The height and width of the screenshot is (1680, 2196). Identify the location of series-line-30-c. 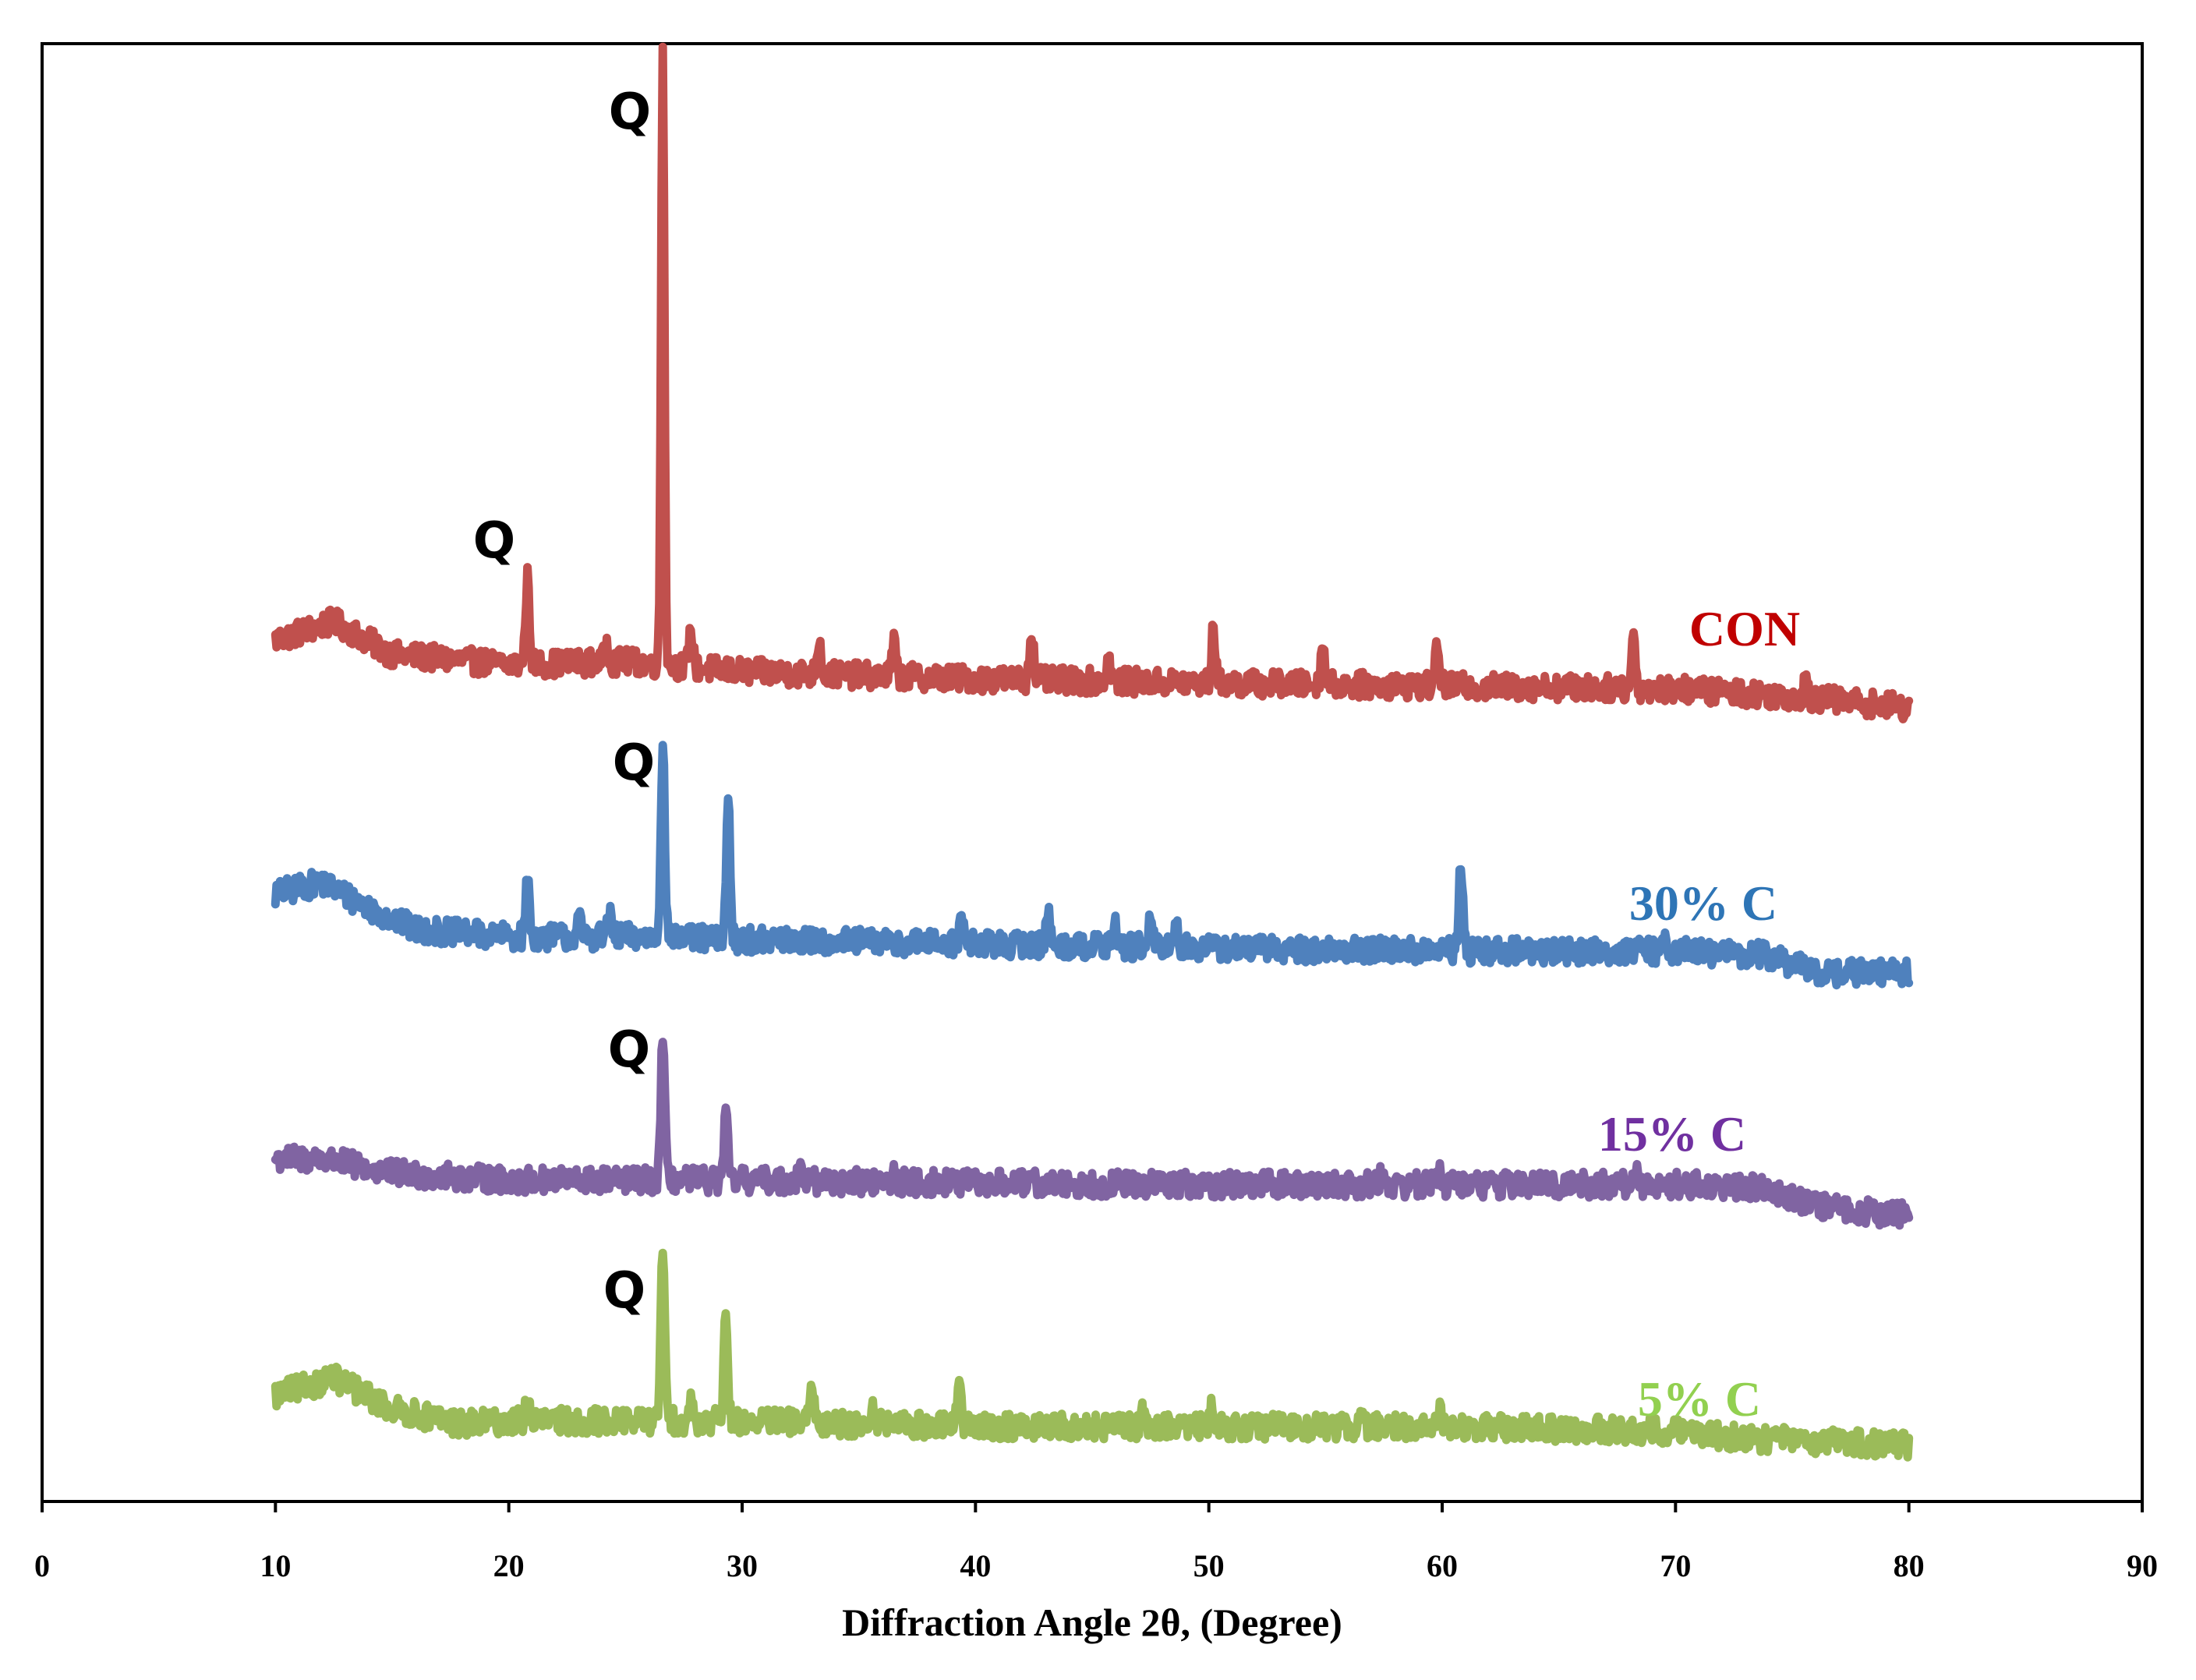
(1092, 866).